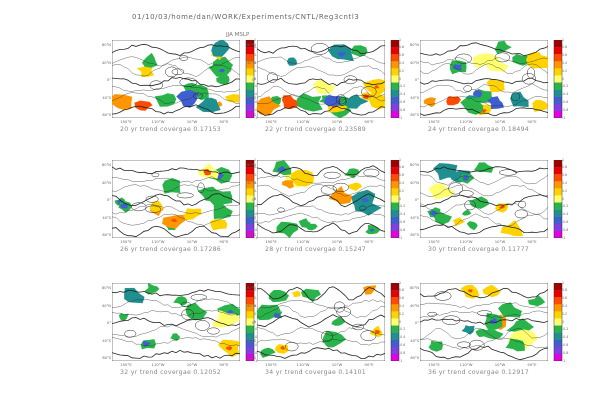 The image size is (589, 416). What do you see at coordinates (316, 129) in the screenshot?
I see `panel-caption: 22 yr trend covergae 0.23589` at bounding box center [316, 129].